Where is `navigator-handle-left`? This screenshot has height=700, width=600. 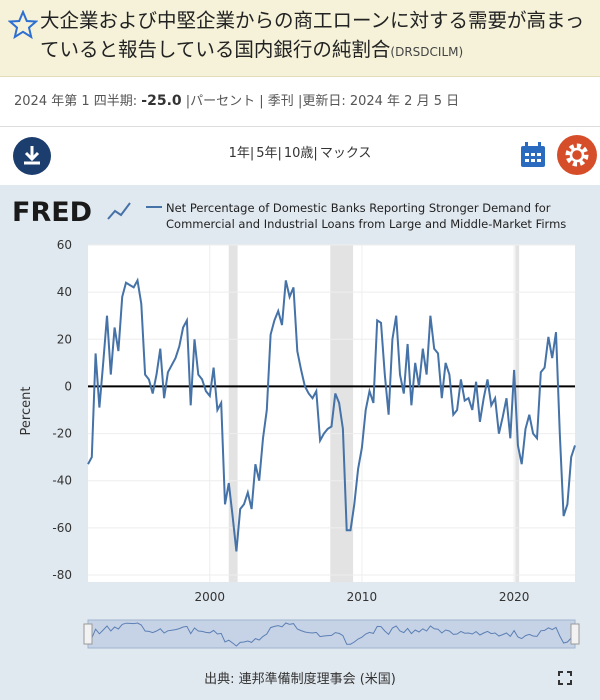
navigator-handle-left is located at coordinates (88, 634).